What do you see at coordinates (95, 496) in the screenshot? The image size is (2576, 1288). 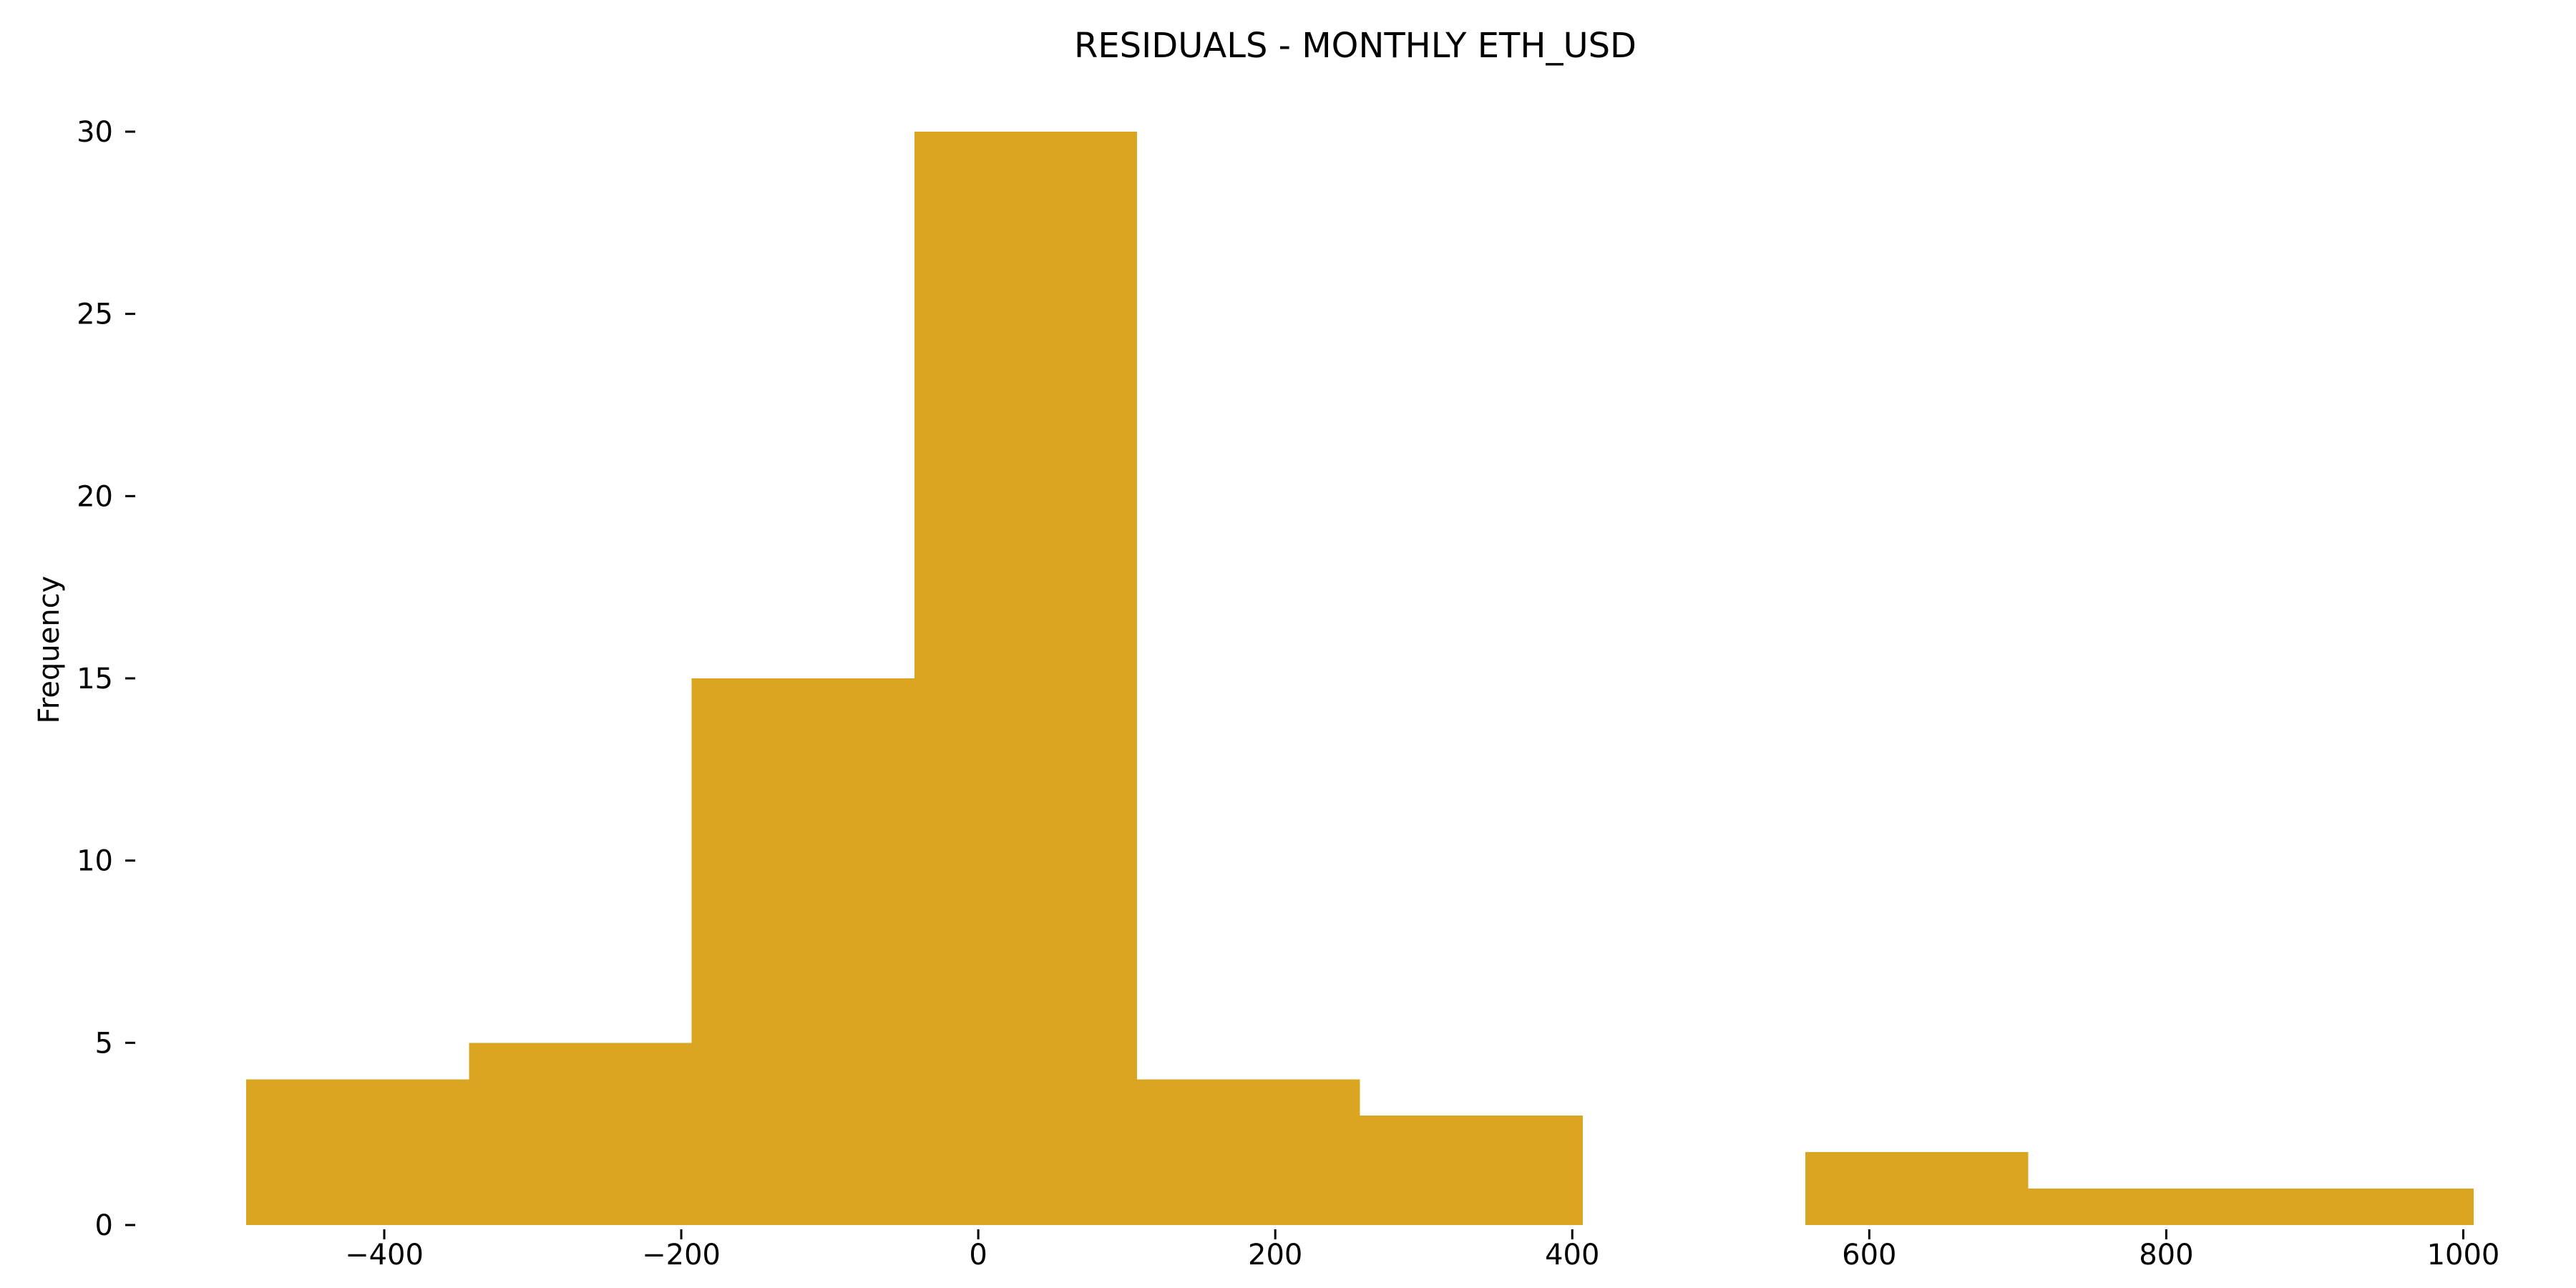 I see `y-tick-label: 20` at bounding box center [95, 496].